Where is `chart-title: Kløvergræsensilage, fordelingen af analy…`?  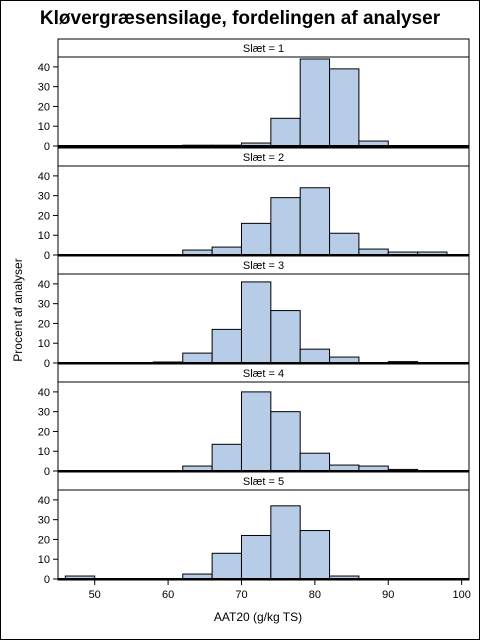
chart-title: Kløvergræsensilage, fordelingen af analy… is located at coordinates (240, 18).